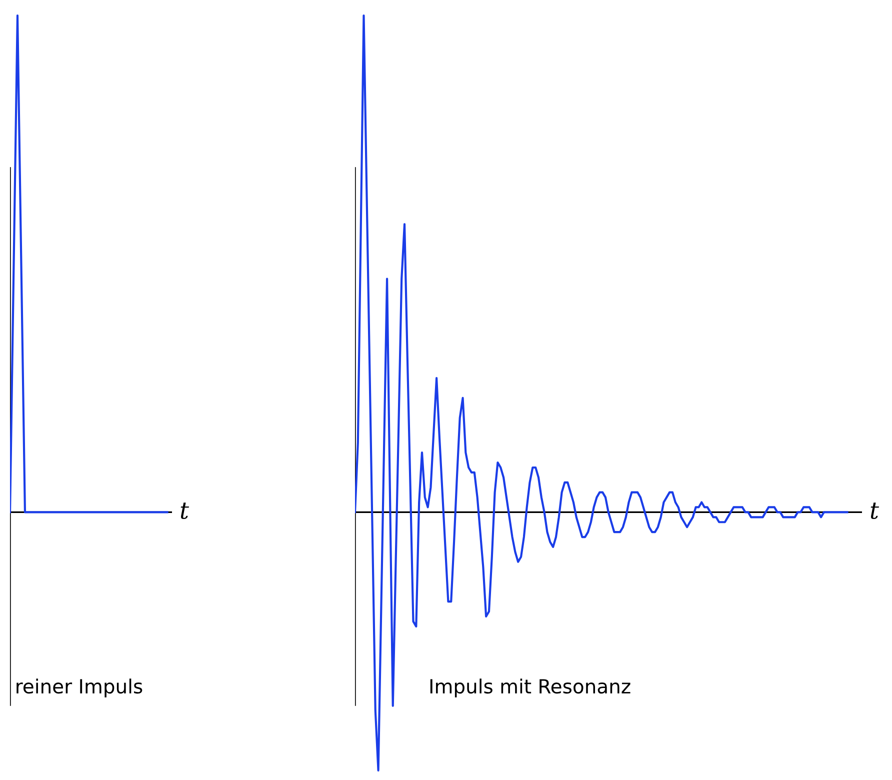  Describe the element at coordinates (79, 688) in the screenshot. I see `text: reiner Impuls` at that location.